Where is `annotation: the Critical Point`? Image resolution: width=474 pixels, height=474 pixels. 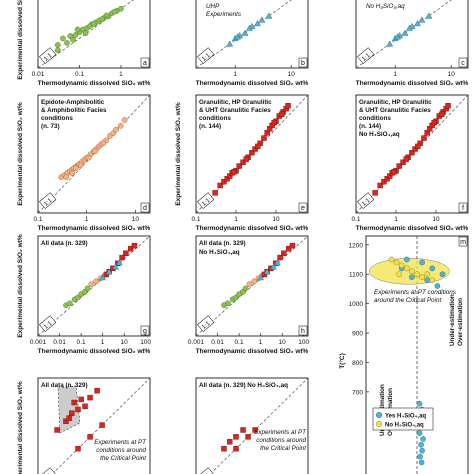 annotation: the Critical Point is located at coordinates (123, 458).